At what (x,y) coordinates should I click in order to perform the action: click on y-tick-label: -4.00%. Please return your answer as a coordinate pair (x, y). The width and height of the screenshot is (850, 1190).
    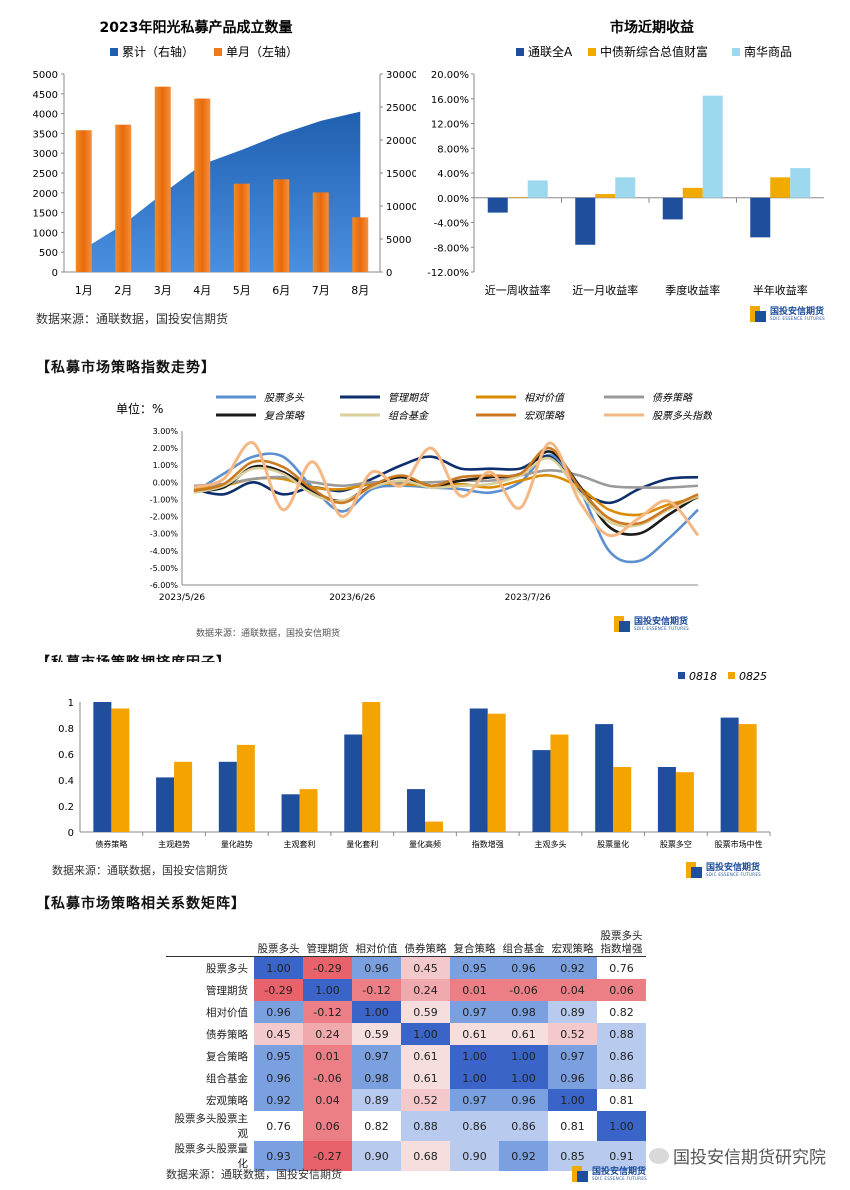
    Looking at the image, I should click on (164, 551).